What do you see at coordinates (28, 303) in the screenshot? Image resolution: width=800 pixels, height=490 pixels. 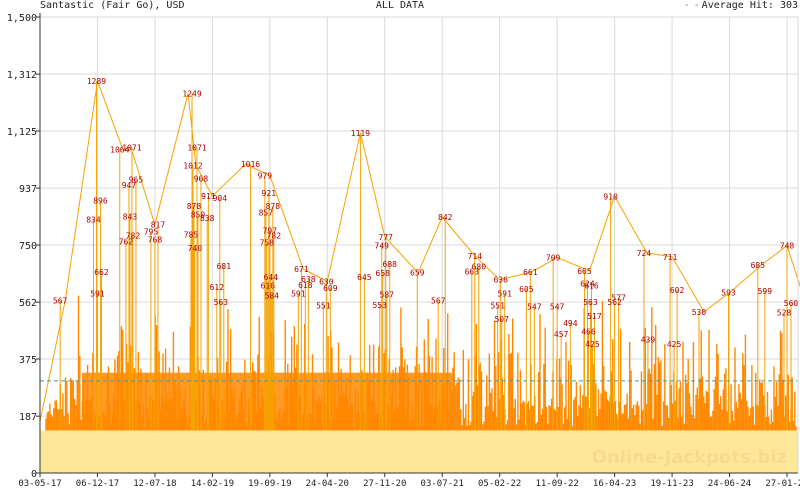 I see `y-tick-label: 562` at bounding box center [28, 303].